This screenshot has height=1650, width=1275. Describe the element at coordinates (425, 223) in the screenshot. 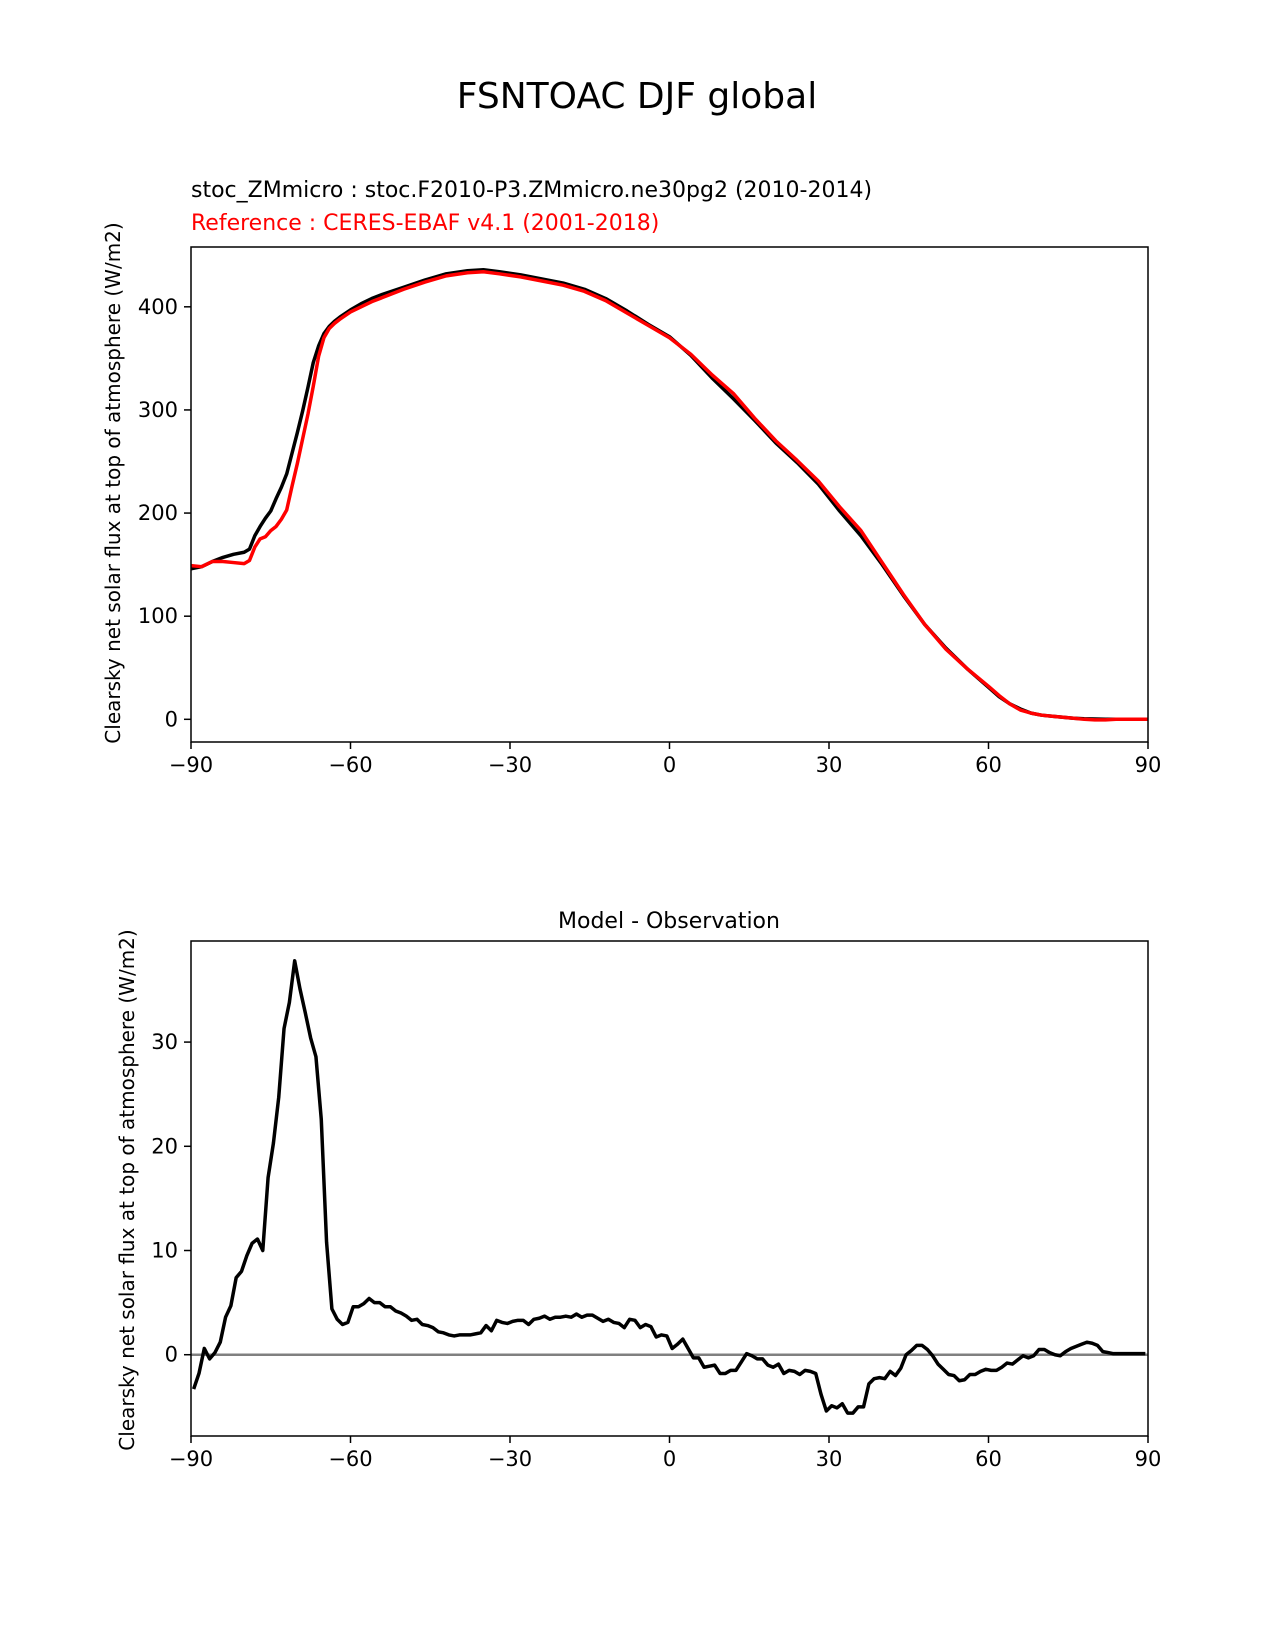

I see `reference-subtitle: Reference : CERES-EBAF v4.1 (2001-2018)` at that location.